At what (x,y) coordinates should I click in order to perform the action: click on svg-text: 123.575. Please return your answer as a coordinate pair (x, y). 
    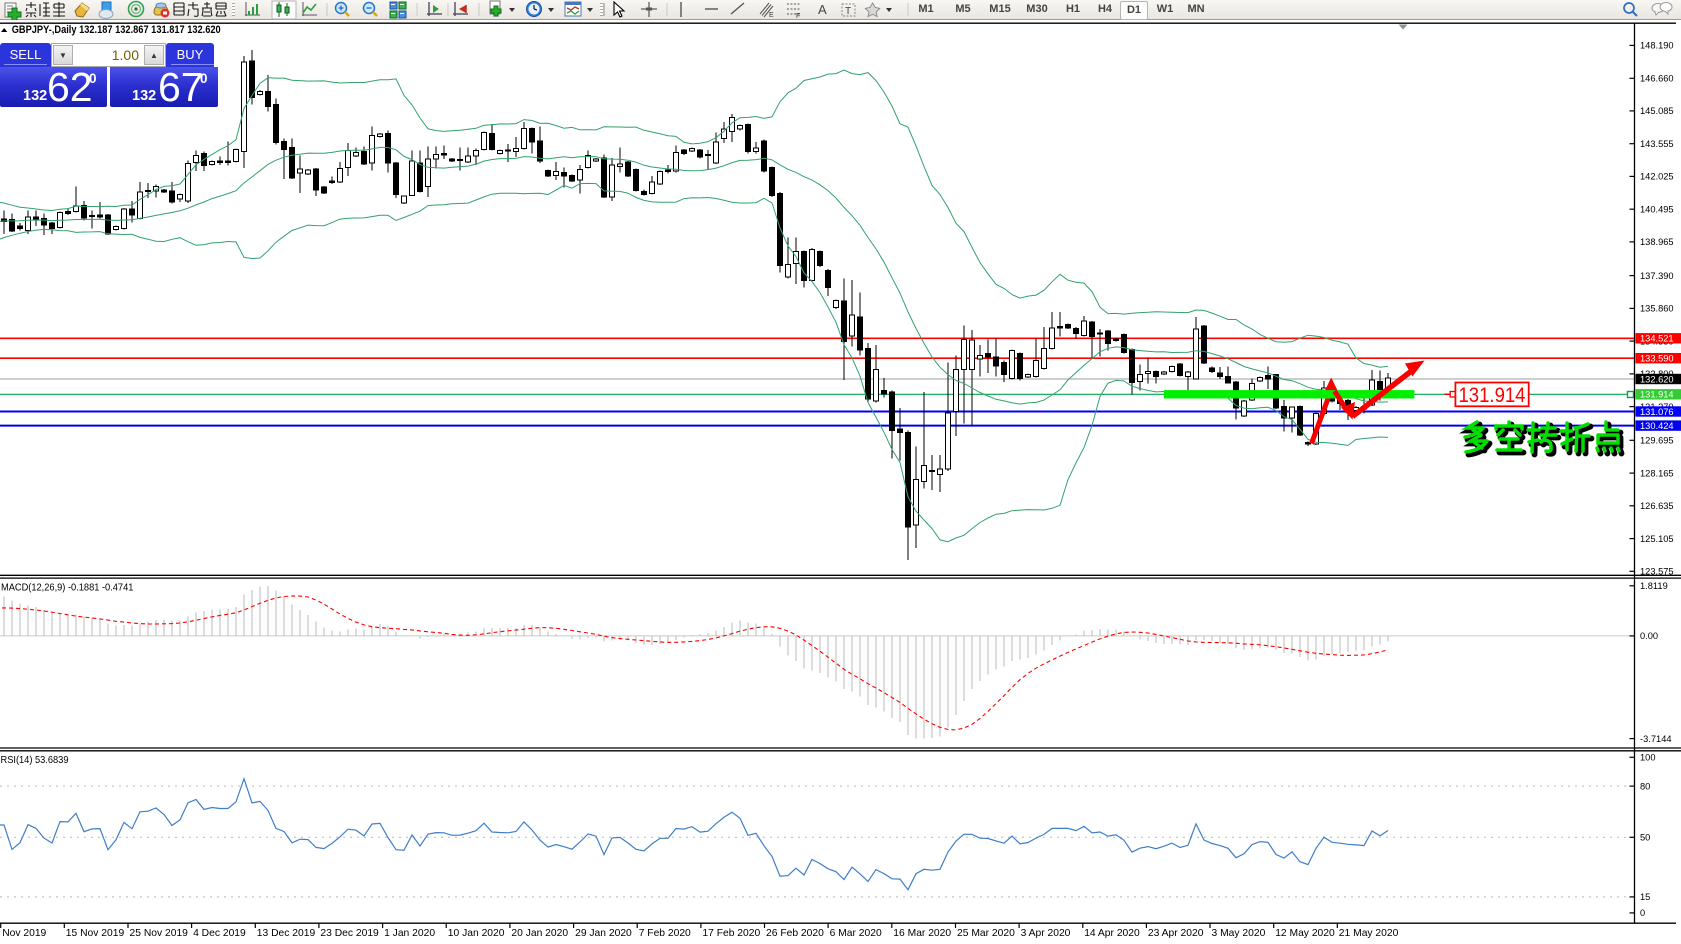
    Looking at the image, I should click on (1657, 572).